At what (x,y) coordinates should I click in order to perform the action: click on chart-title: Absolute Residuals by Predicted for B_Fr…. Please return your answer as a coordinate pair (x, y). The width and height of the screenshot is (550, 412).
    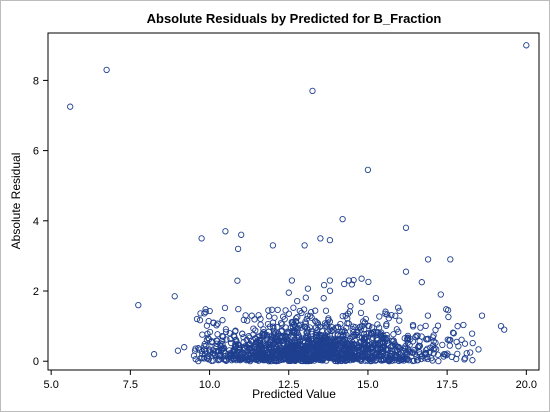
    Looking at the image, I should click on (294, 18).